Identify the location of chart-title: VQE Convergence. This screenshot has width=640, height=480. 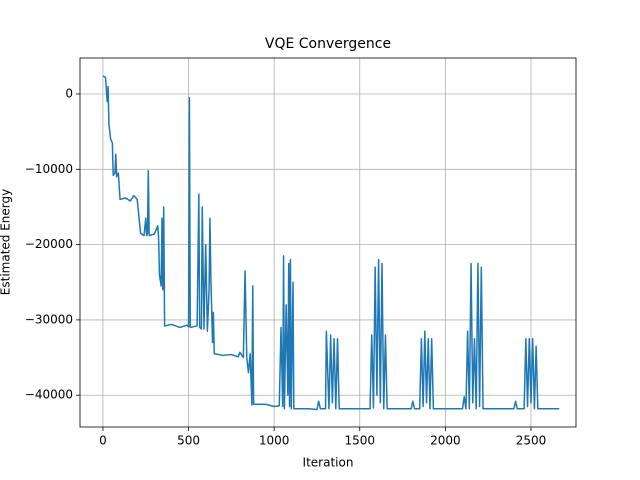
(328, 44).